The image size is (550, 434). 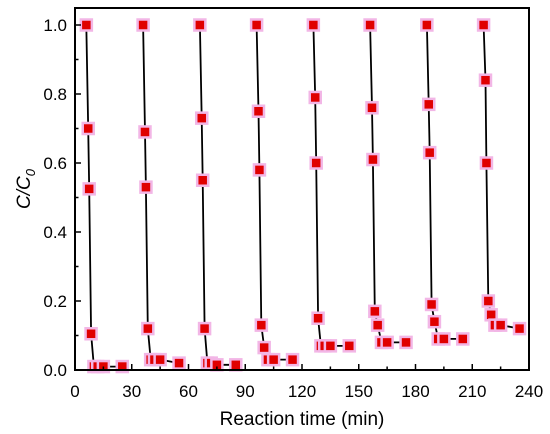 What do you see at coordinates (529, 391) in the screenshot?
I see `x-tick-label: 240` at bounding box center [529, 391].